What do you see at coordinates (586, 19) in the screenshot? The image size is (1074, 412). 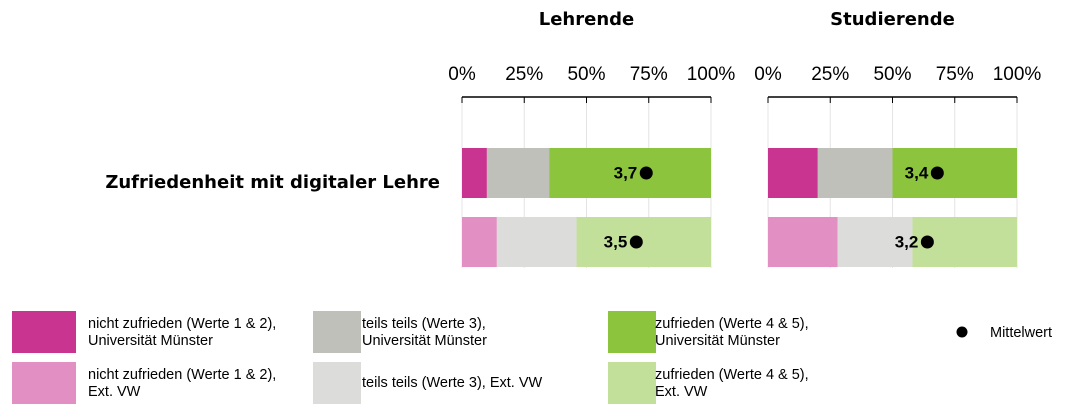 I see `panel-title: Lehrende` at bounding box center [586, 19].